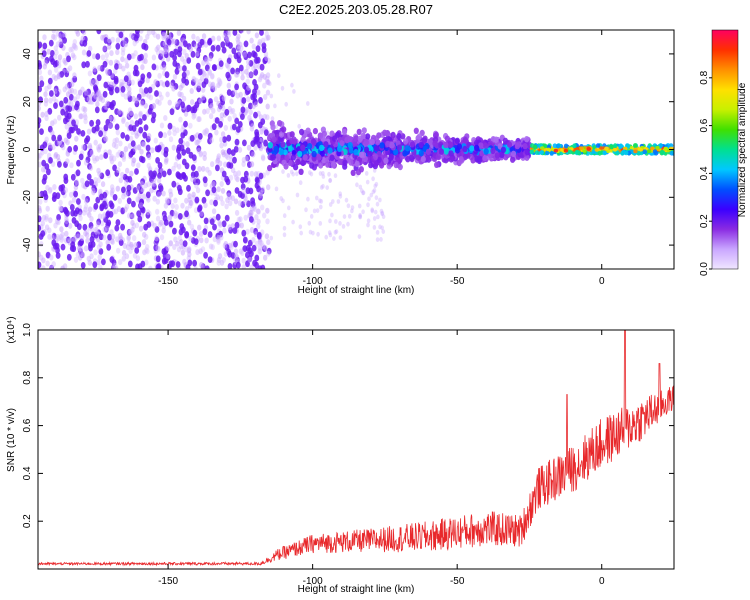 Image resolution: width=750 pixels, height=600 pixels. Describe the element at coordinates (168, 281) in the screenshot. I see `x-tick-label: -150` at that location.